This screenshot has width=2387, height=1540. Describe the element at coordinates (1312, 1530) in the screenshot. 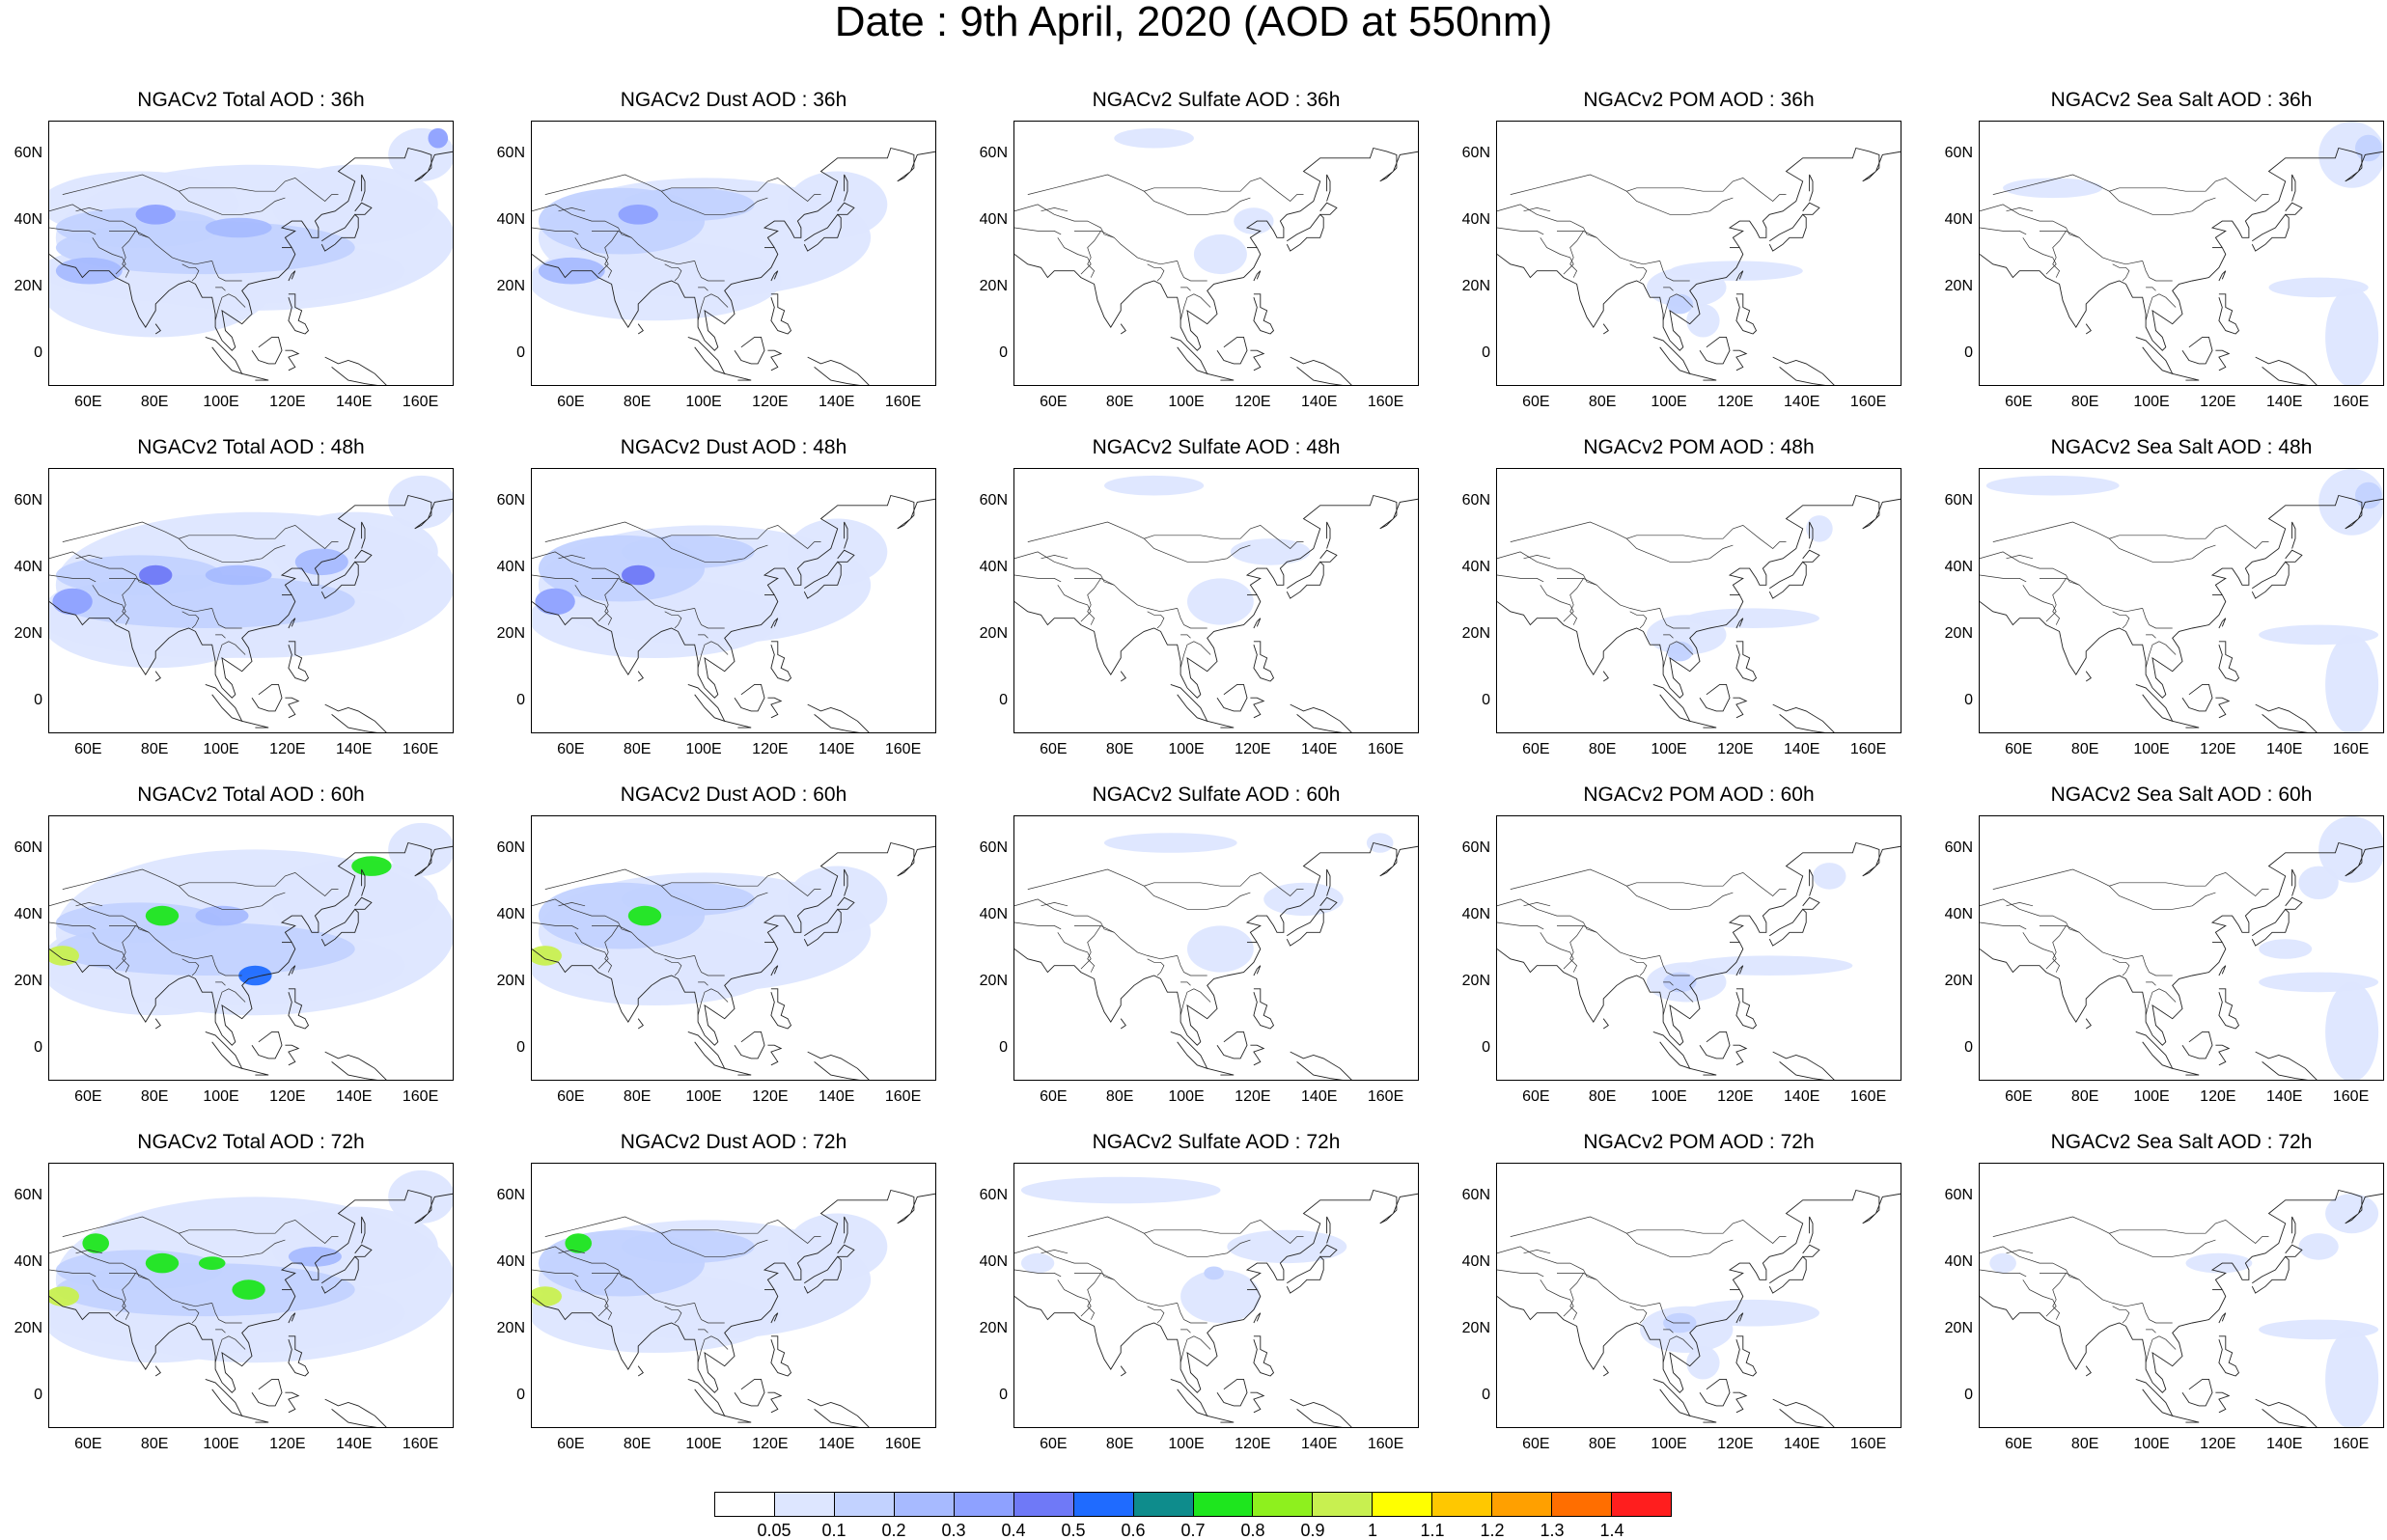

I see `colorbar-label: 0.9` at that location.